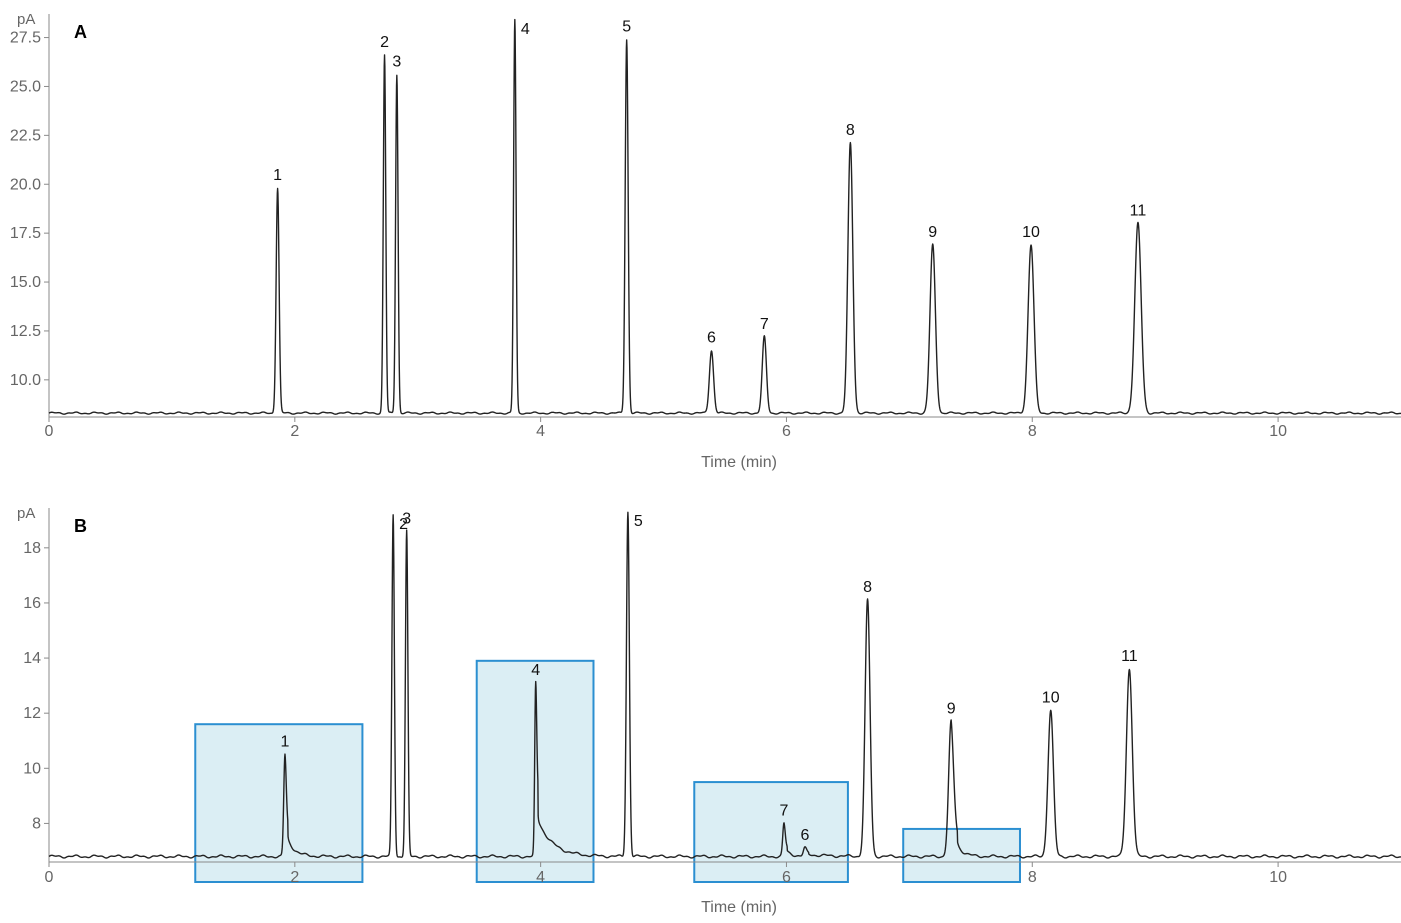 This screenshot has width=1401, height=923. I want to click on y-tick-label: 27.5, so click(25, 38).